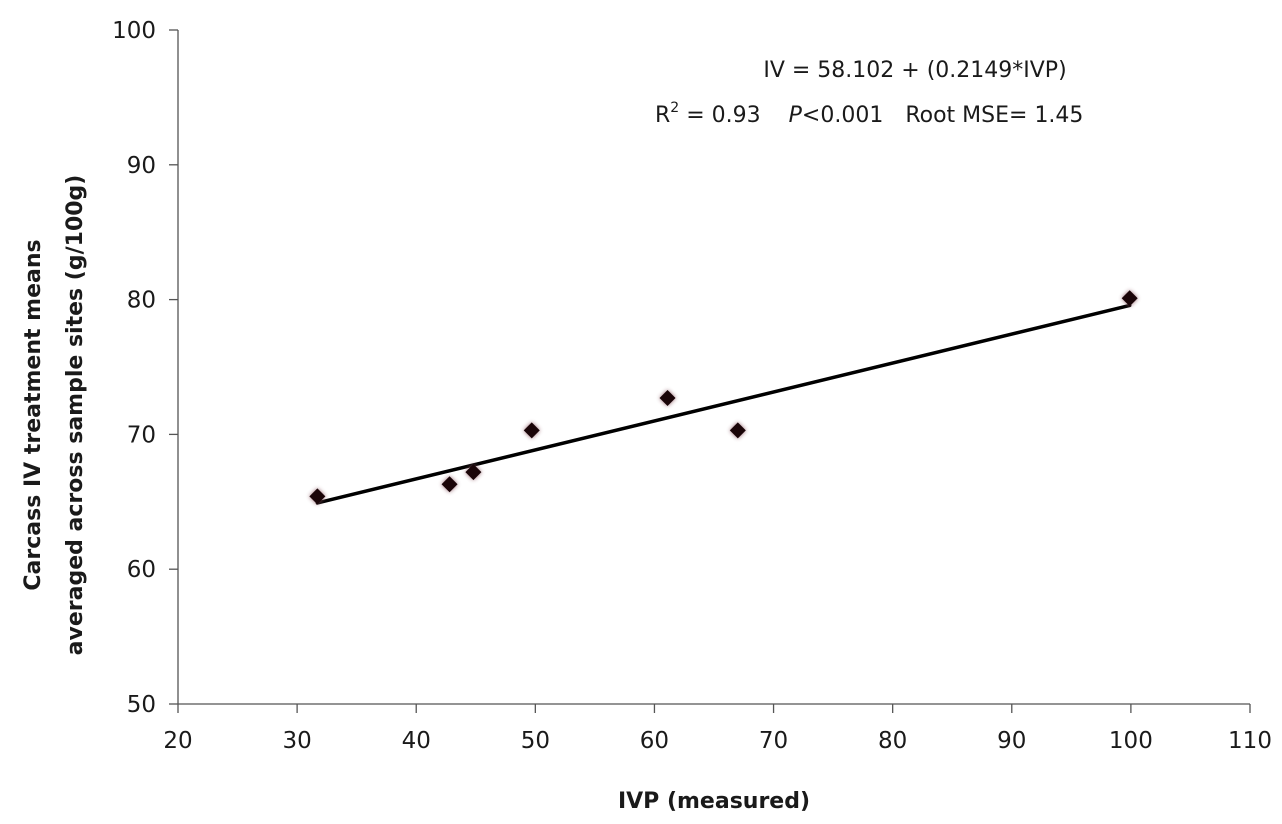 The height and width of the screenshot is (824, 1282). Describe the element at coordinates (662, 115) in the screenshot. I see `r-squared-label: R` at that location.